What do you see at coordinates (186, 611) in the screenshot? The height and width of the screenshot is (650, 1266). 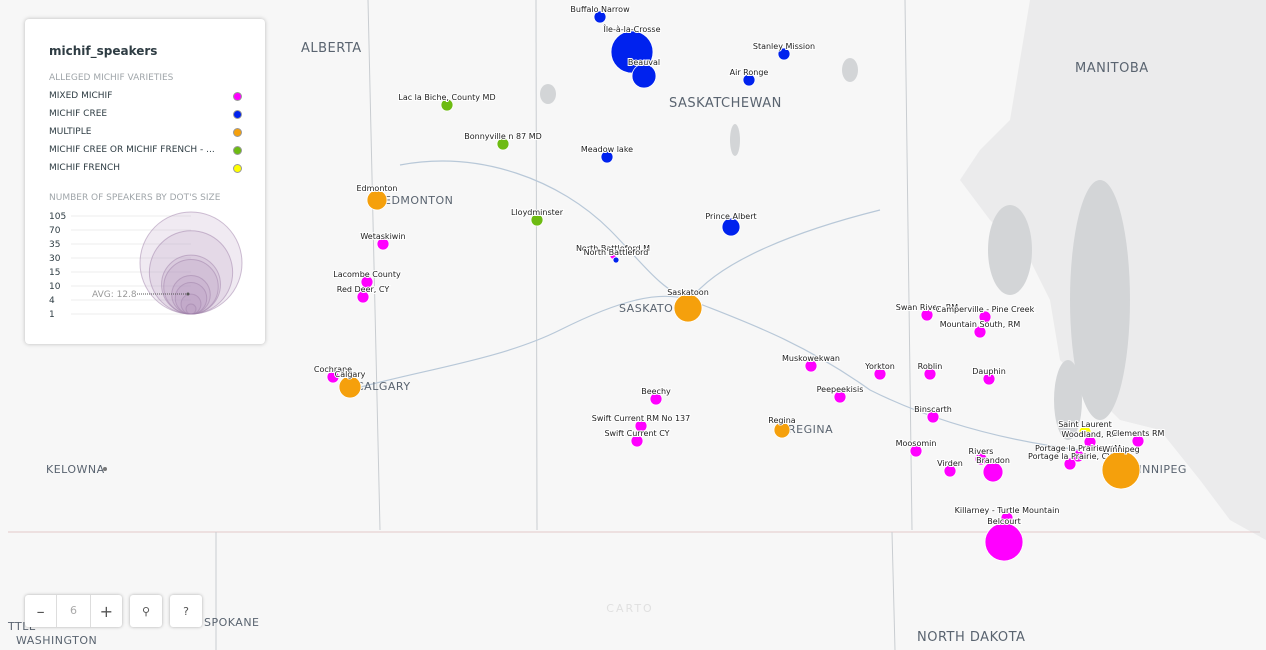 I see `help-button: ?` at bounding box center [186, 611].